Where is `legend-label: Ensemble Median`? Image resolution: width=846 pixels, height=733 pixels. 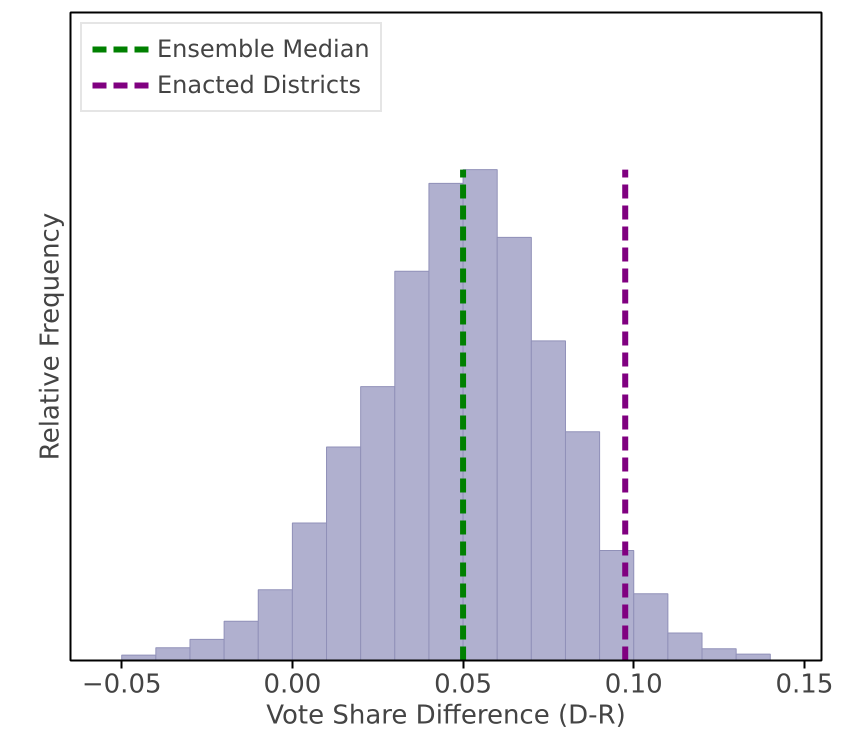 legend-label: Ensemble Median is located at coordinates (263, 49).